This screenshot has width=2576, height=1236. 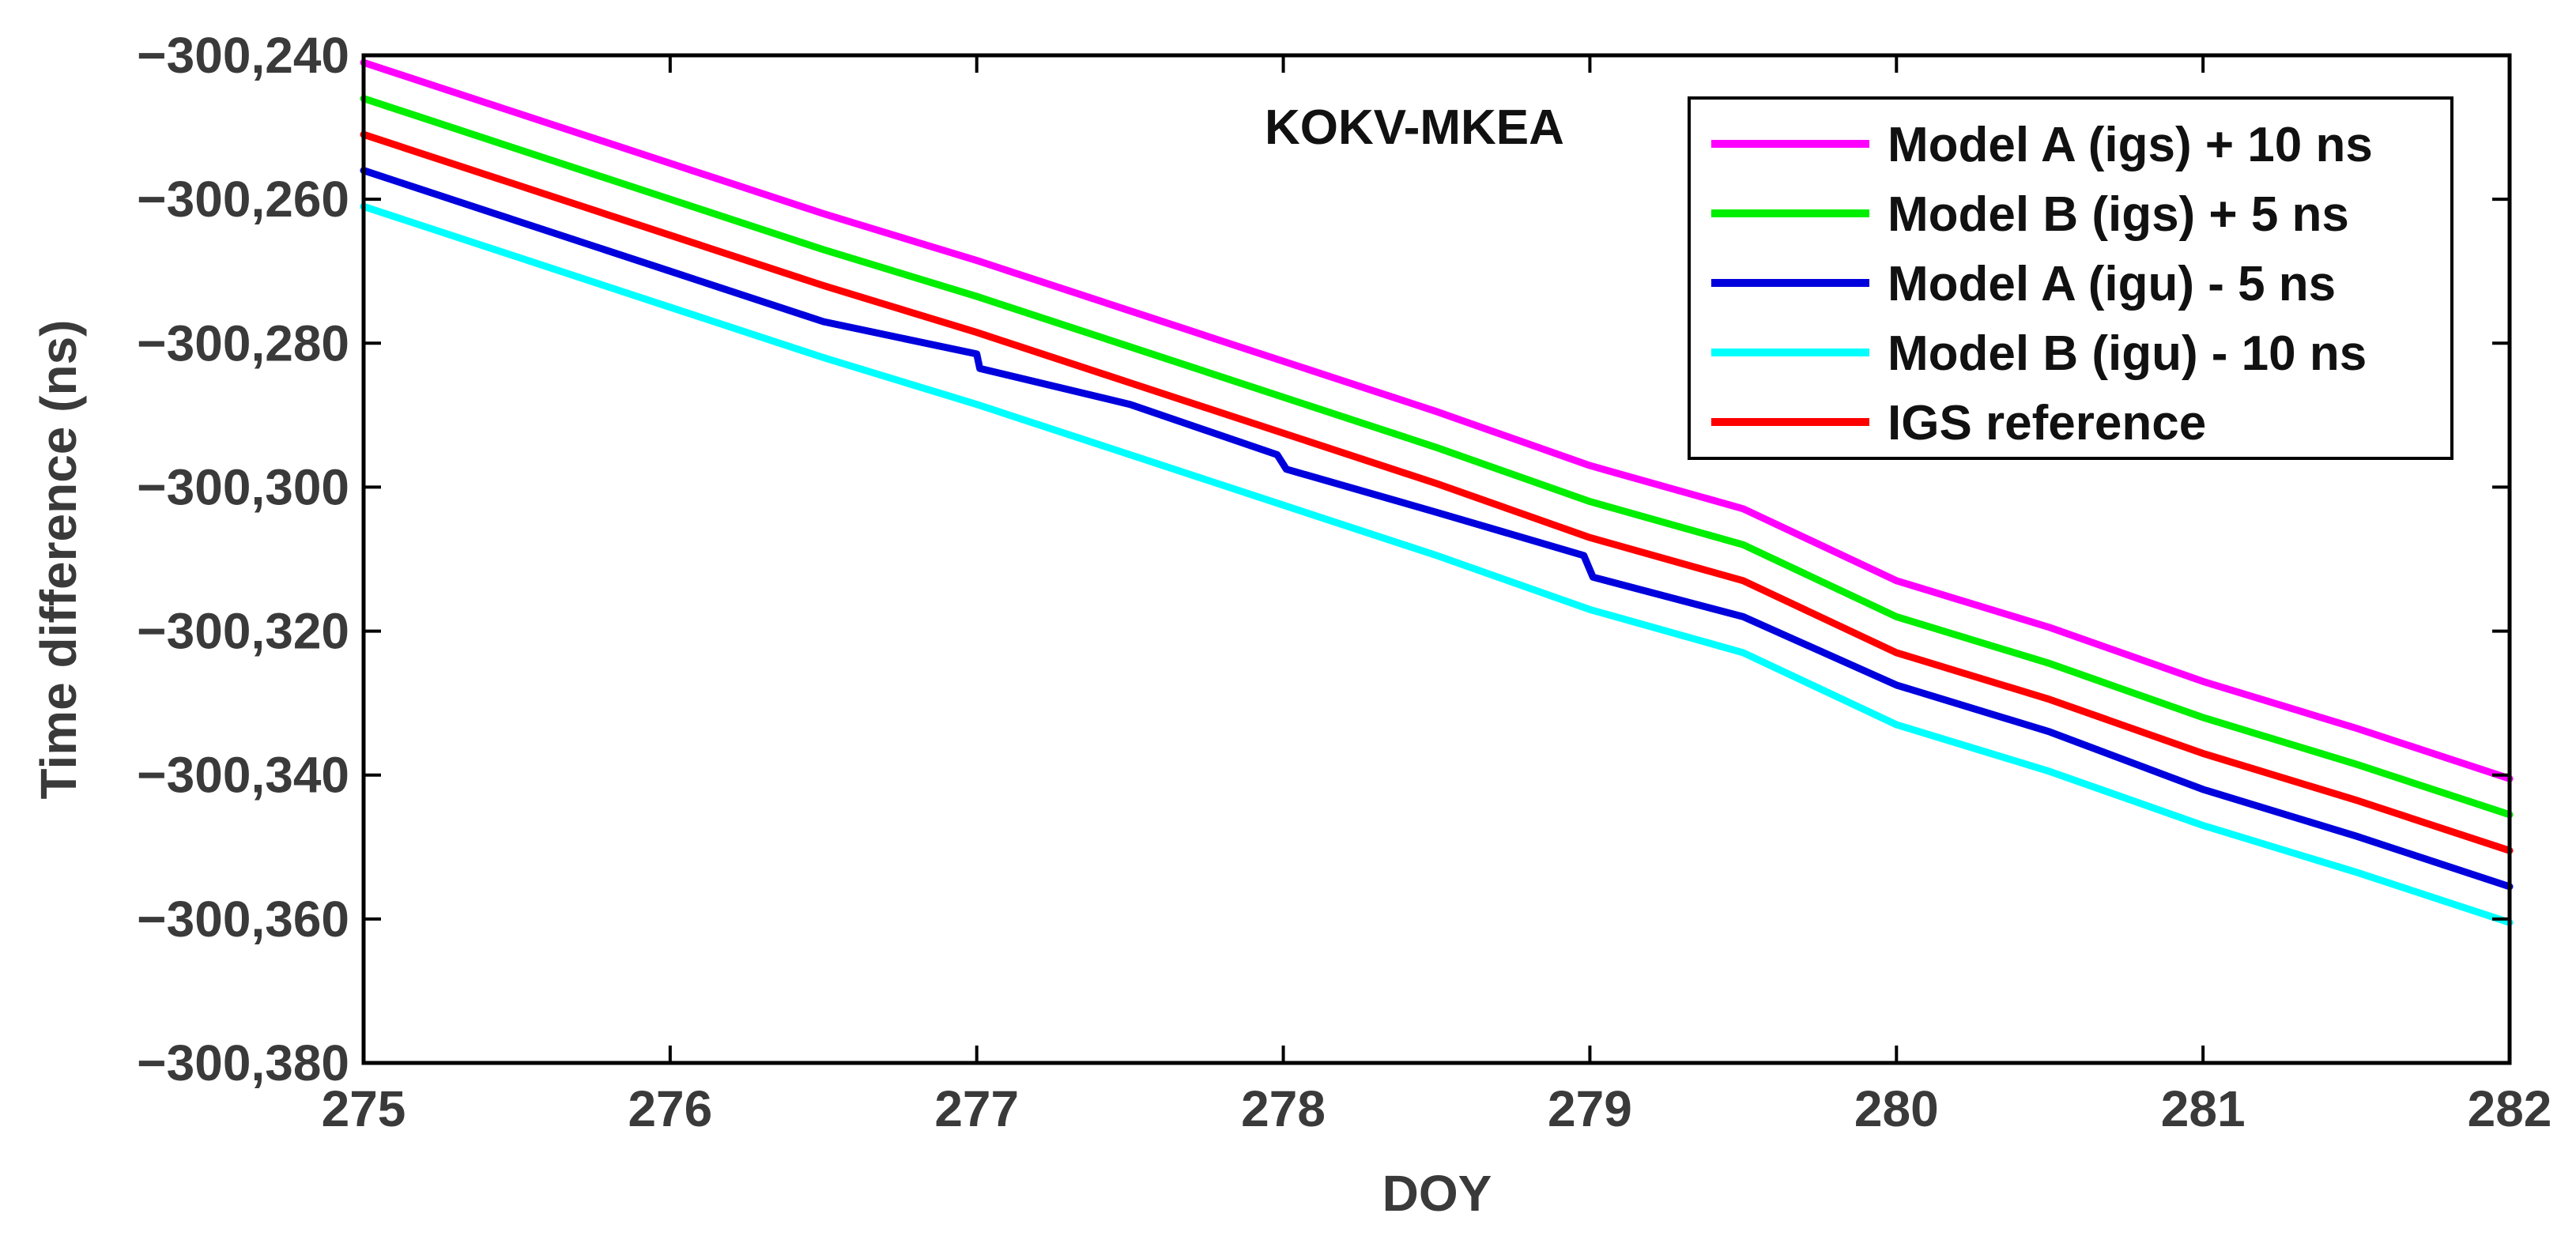 I want to click on x-tick-label: 281, so click(x=2203, y=1108).